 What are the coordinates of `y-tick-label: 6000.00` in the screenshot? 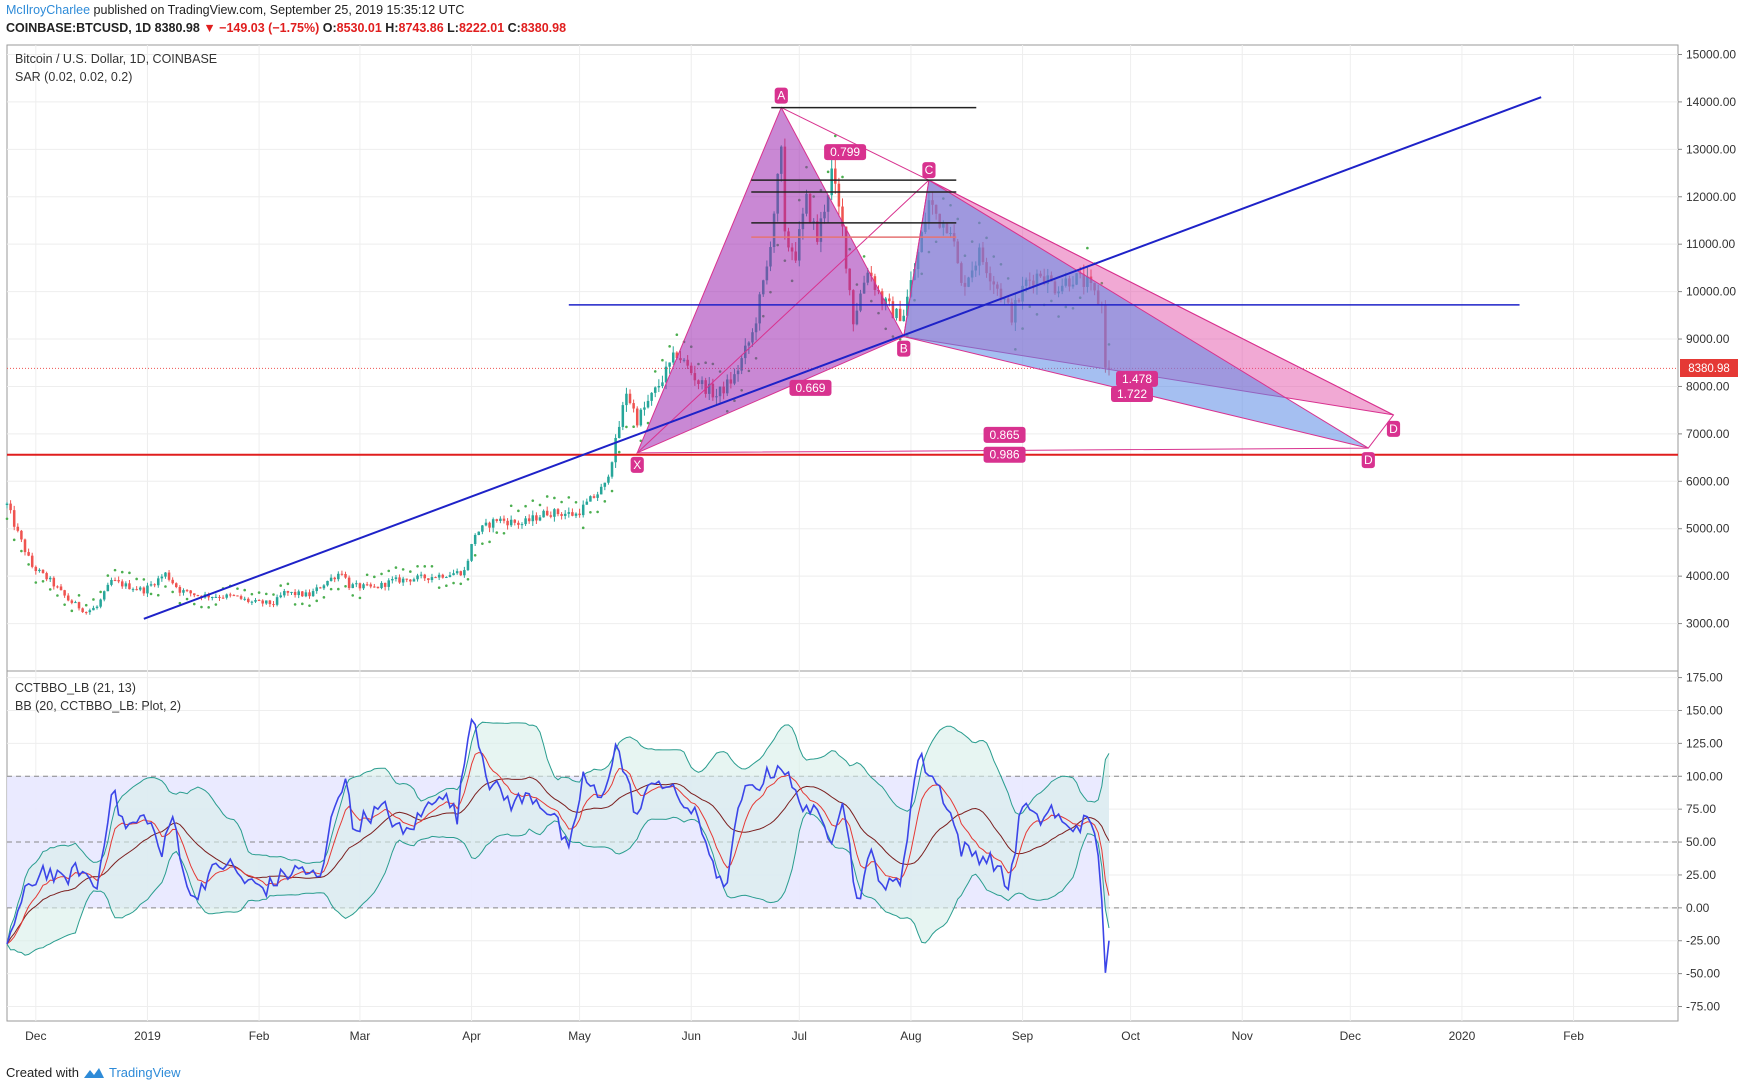 It's located at (1708, 481).